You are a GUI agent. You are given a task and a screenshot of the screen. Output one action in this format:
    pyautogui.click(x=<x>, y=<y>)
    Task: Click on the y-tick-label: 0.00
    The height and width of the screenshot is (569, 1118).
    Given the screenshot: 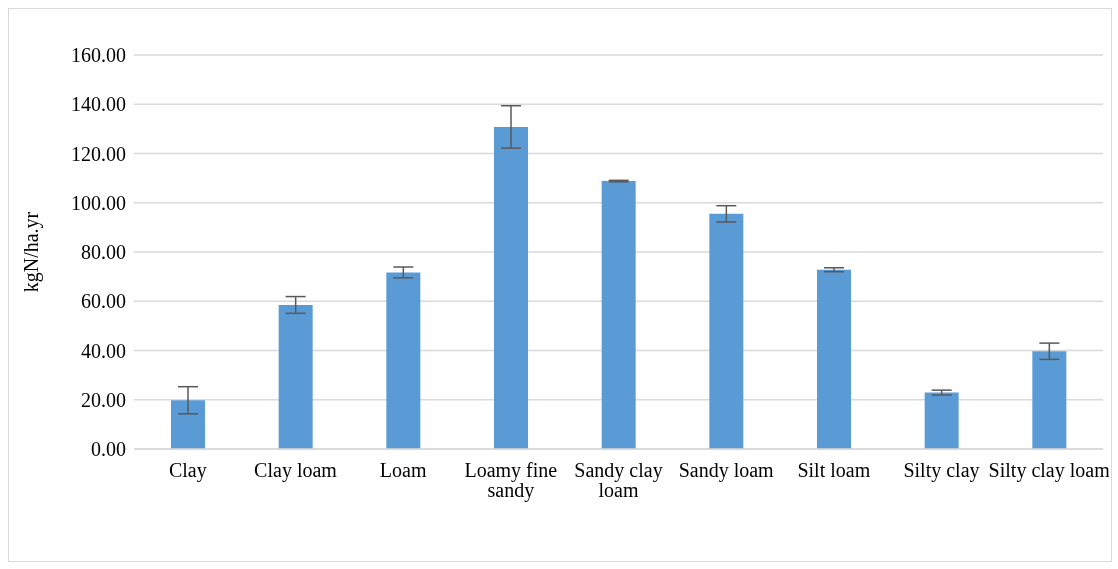 What is the action you would take?
    pyautogui.click(x=108, y=449)
    